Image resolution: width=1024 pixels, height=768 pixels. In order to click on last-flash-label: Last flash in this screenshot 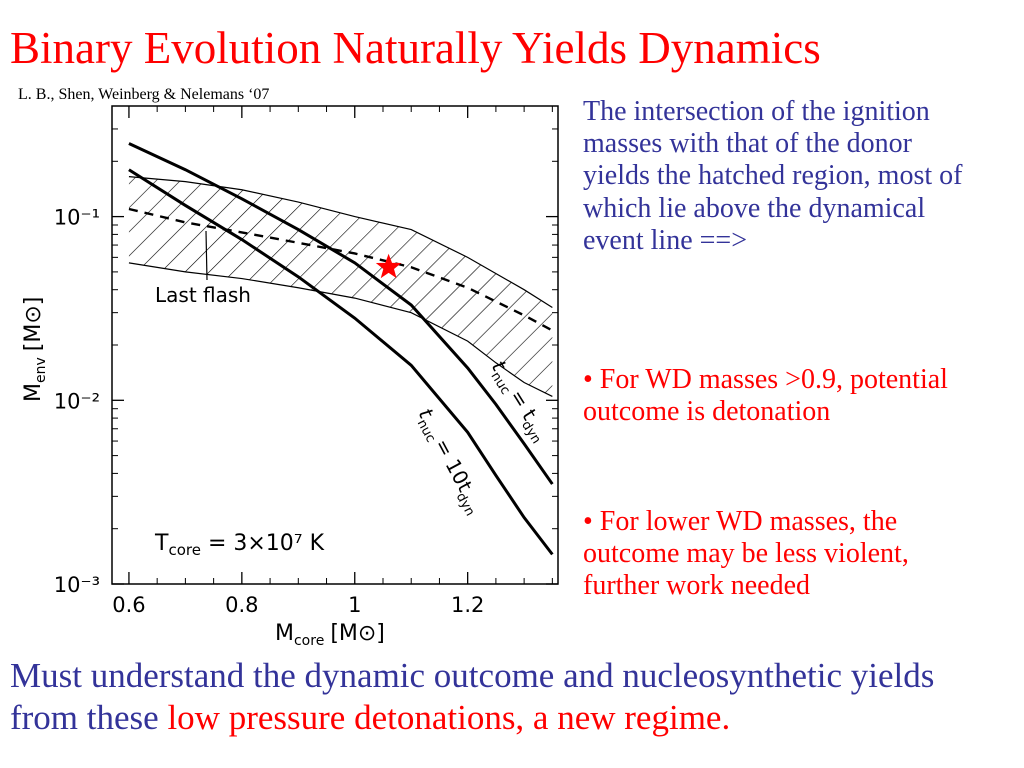, I will do `click(203, 295)`.